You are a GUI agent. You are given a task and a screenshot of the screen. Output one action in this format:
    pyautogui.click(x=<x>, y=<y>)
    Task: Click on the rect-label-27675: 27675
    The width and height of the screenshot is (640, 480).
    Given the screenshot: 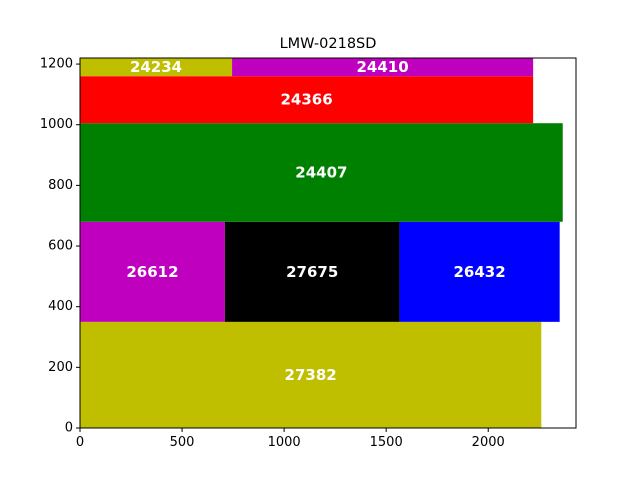 What is the action you would take?
    pyautogui.click(x=312, y=272)
    